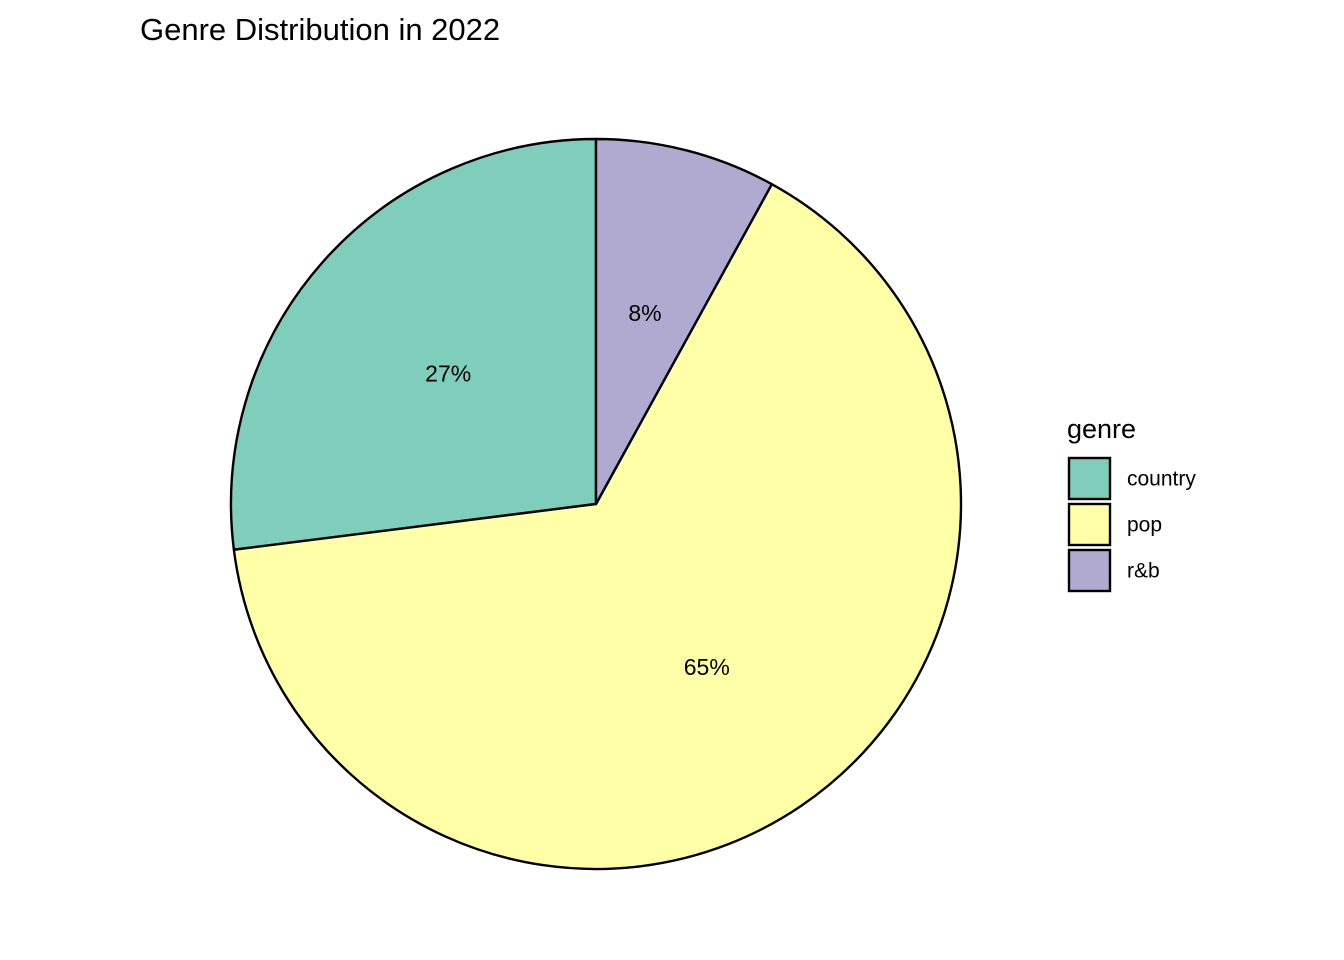 The width and height of the screenshot is (1344, 960). What do you see at coordinates (413, 344) in the screenshot?
I see `pie-slice-country` at bounding box center [413, 344].